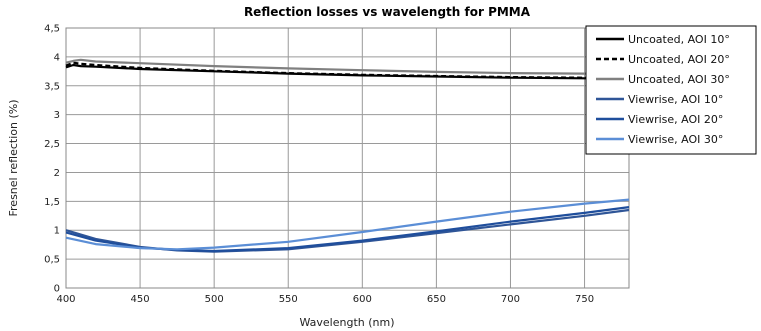  Describe the element at coordinates (57, 115) in the screenshot. I see `y-tick-label: 3` at that location.